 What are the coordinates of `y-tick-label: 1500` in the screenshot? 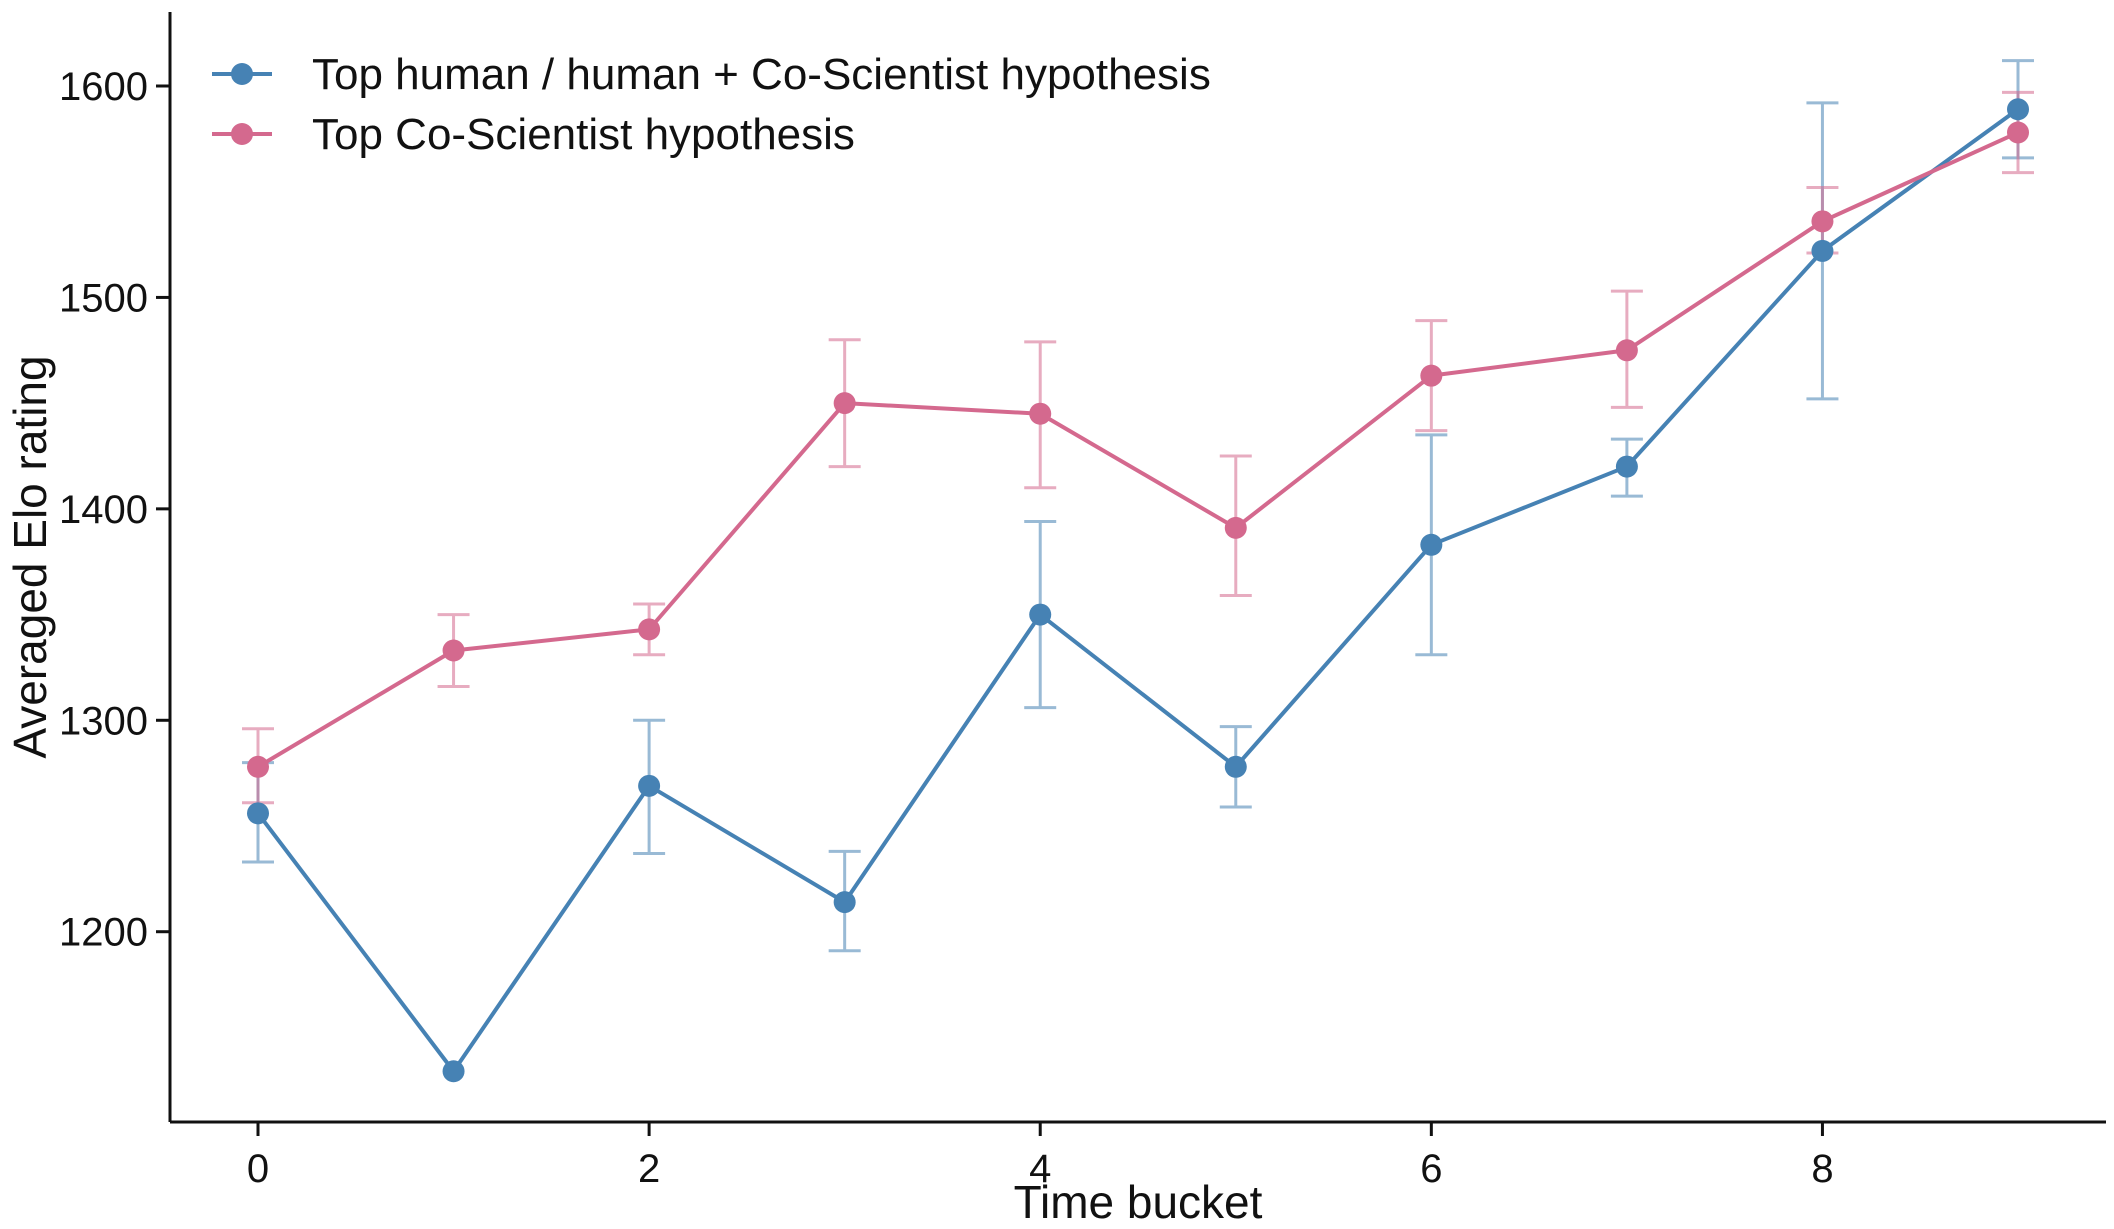 It's located at (103, 298).